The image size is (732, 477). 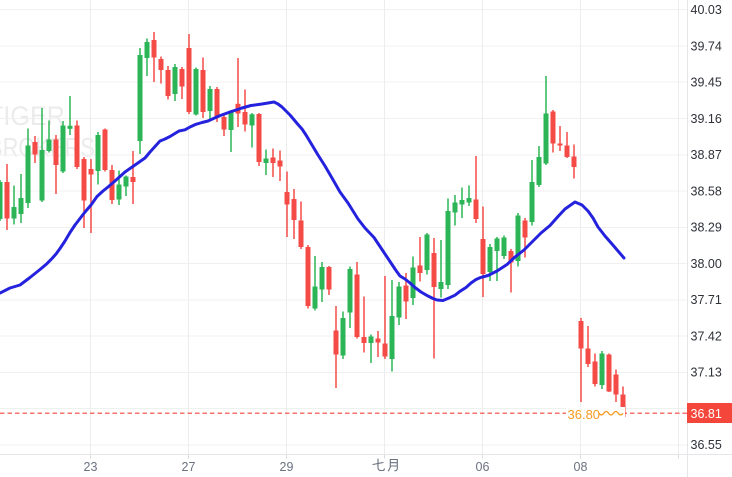 What do you see at coordinates (706, 155) in the screenshot?
I see `svg-text: 38.87` at bounding box center [706, 155].